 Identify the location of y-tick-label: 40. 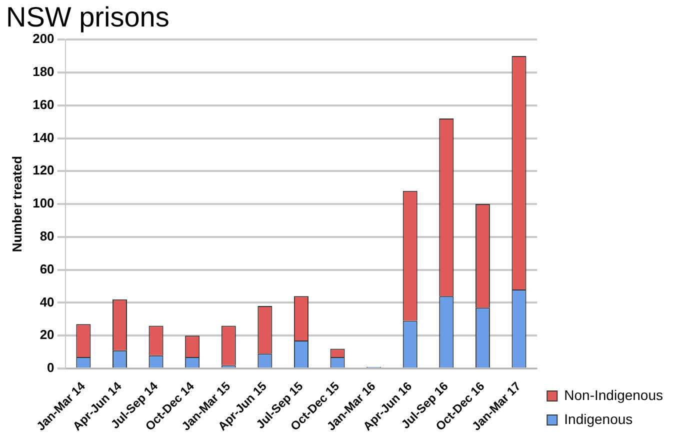
(47, 302).